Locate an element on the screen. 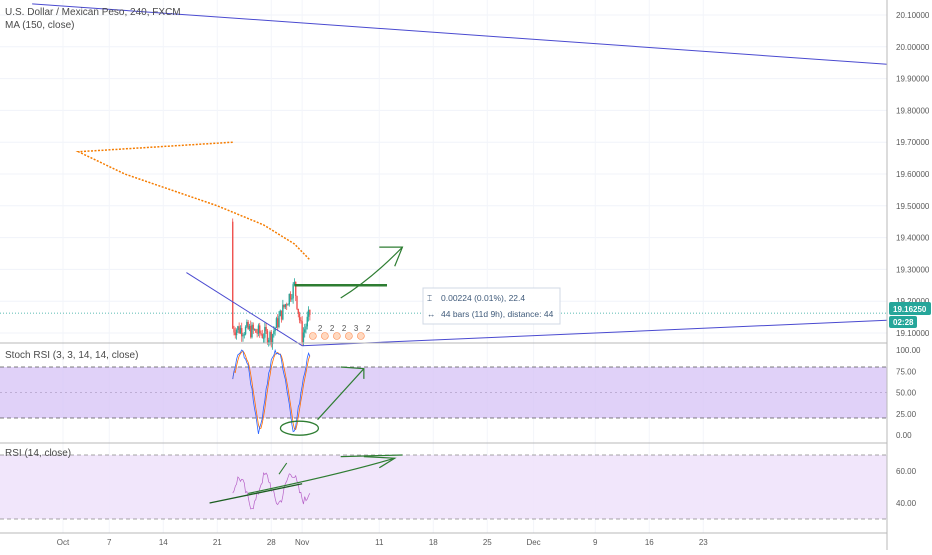 Image resolution: width=932 pixels, height=555 pixels. ma-legend: MA (150, close) is located at coordinates (39, 25).